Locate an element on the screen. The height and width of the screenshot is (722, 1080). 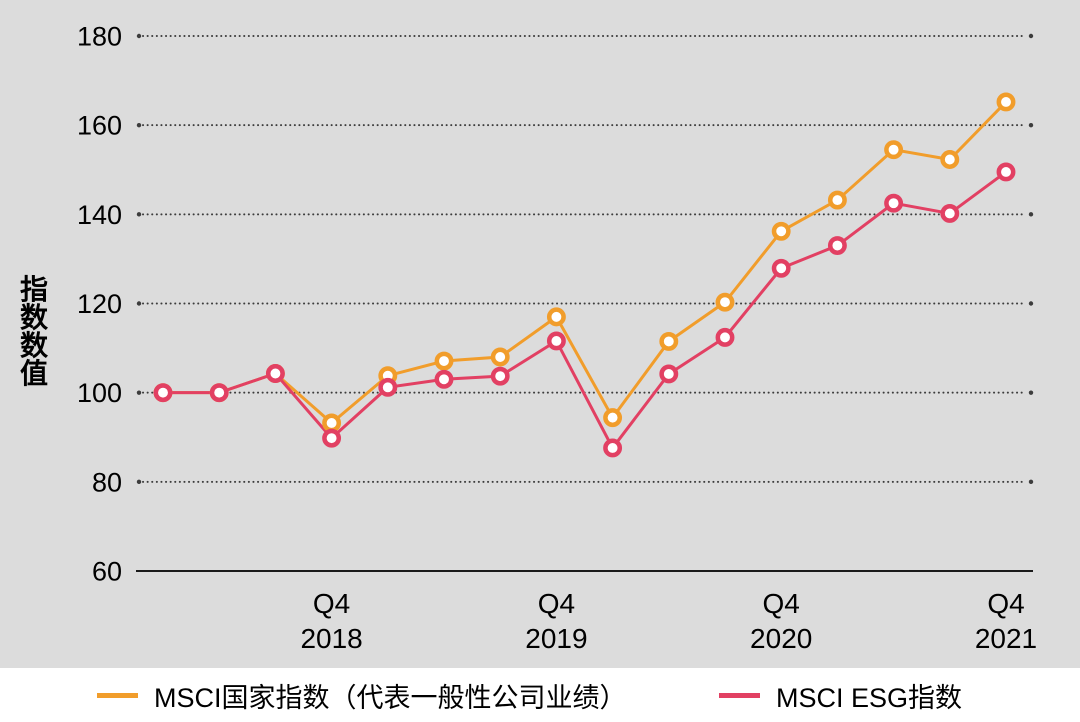
y-tick-label: 140 is located at coordinates (99, 215).